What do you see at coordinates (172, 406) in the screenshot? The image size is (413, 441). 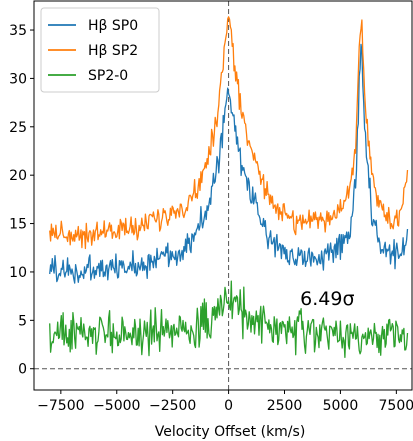 I see `x-tick-label: −2500` at bounding box center [172, 406].